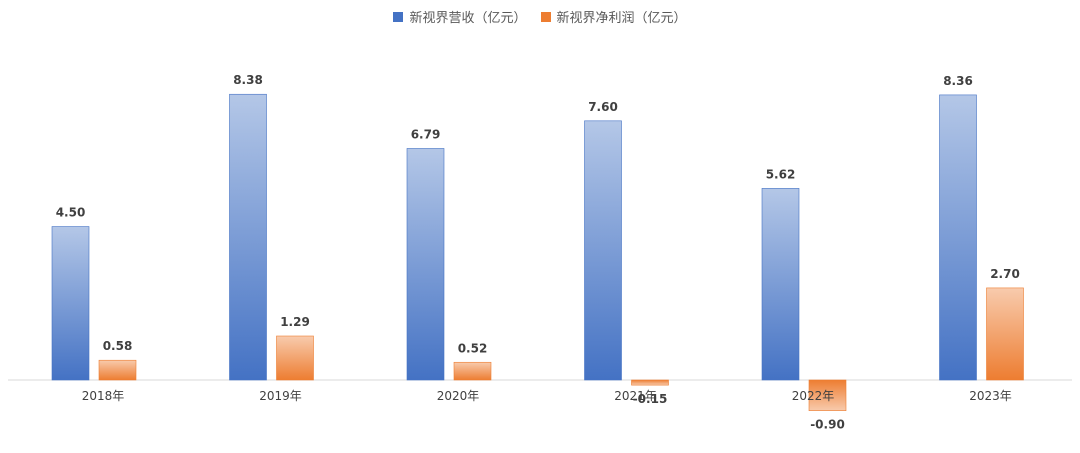 The image size is (1080, 453). What do you see at coordinates (458, 396) in the screenshot?
I see `x-tick-label-2: 2020年` at bounding box center [458, 396].